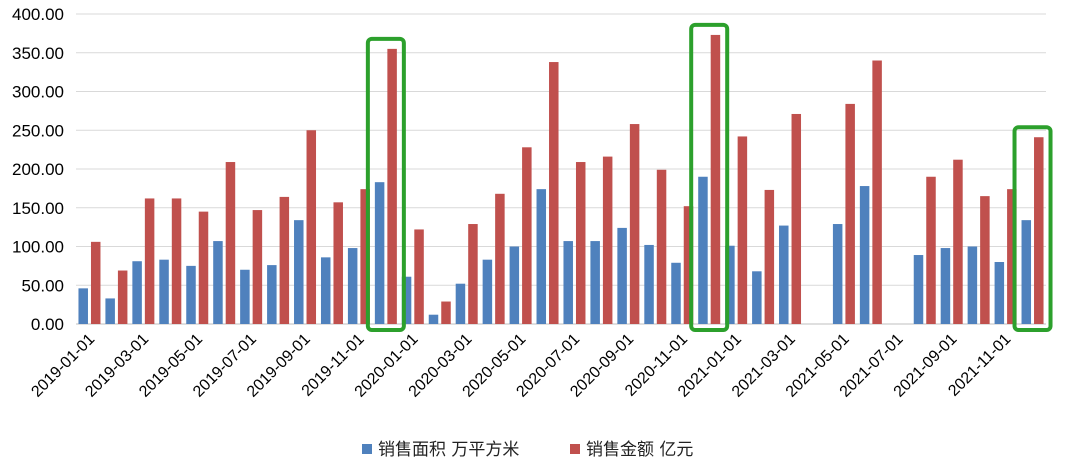 This screenshot has width=1065, height=467. I want to click on y-tick-label: 150.00, so click(38, 208).